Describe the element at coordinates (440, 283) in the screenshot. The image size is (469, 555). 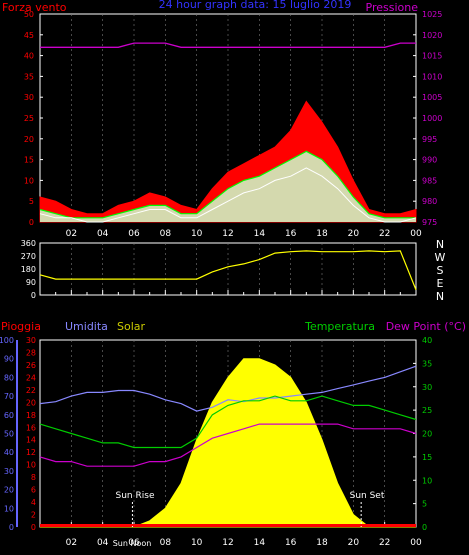
I see `direction-compass-label: E` at that location.